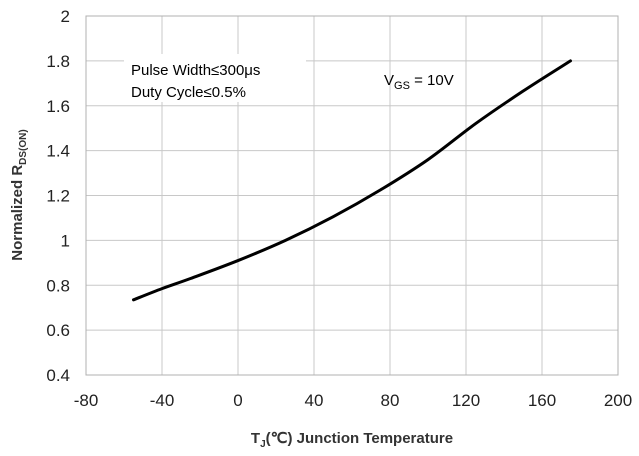 The image size is (639, 456). Describe the element at coordinates (58, 151) in the screenshot. I see `y-tick-label: 1.4` at that location.